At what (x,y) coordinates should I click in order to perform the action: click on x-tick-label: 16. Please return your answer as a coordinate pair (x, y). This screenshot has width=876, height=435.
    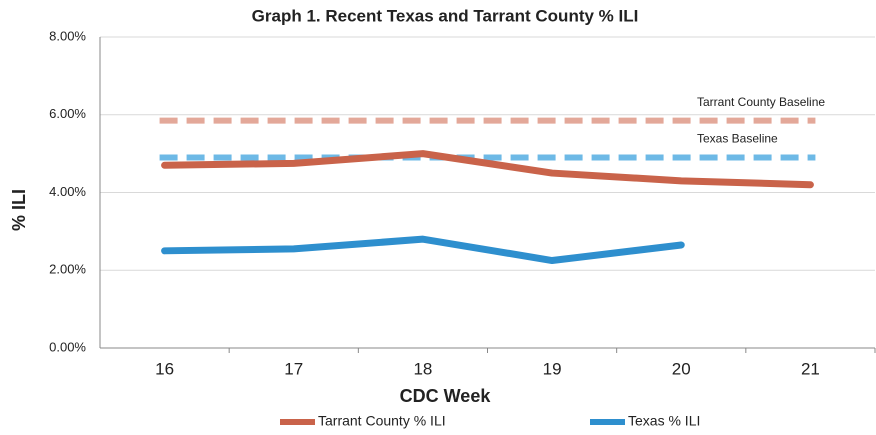
    Looking at the image, I should click on (164, 368).